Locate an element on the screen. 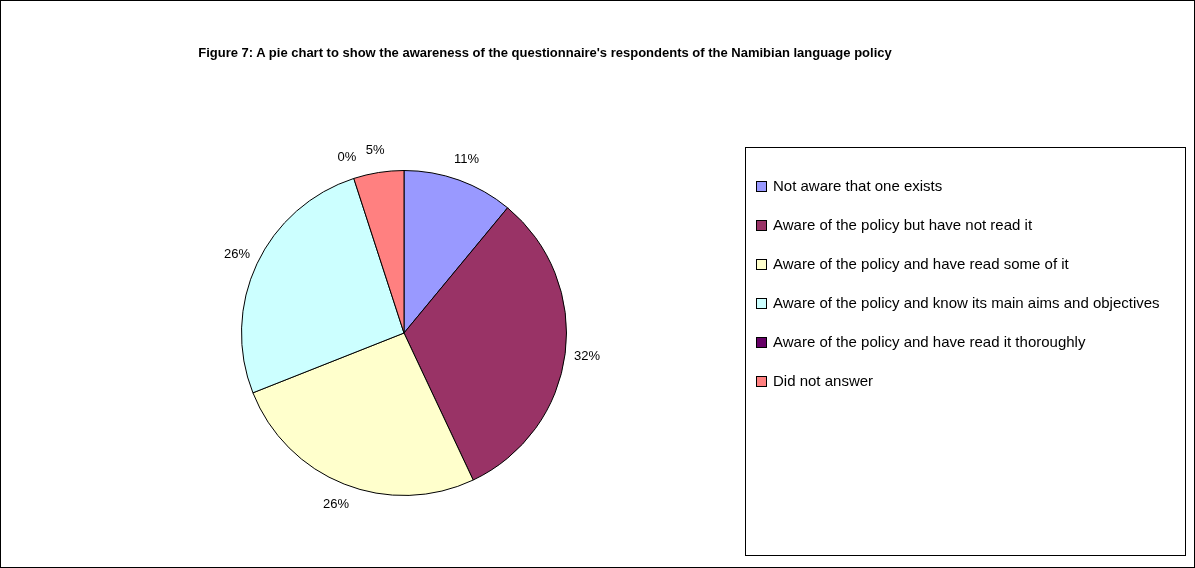 This screenshot has width=1195, height=568. chart-title: Figure 7: A pie chart to show the awareness of the questionnaire's respondents of the Namibian language policy is located at coordinates (545, 53).